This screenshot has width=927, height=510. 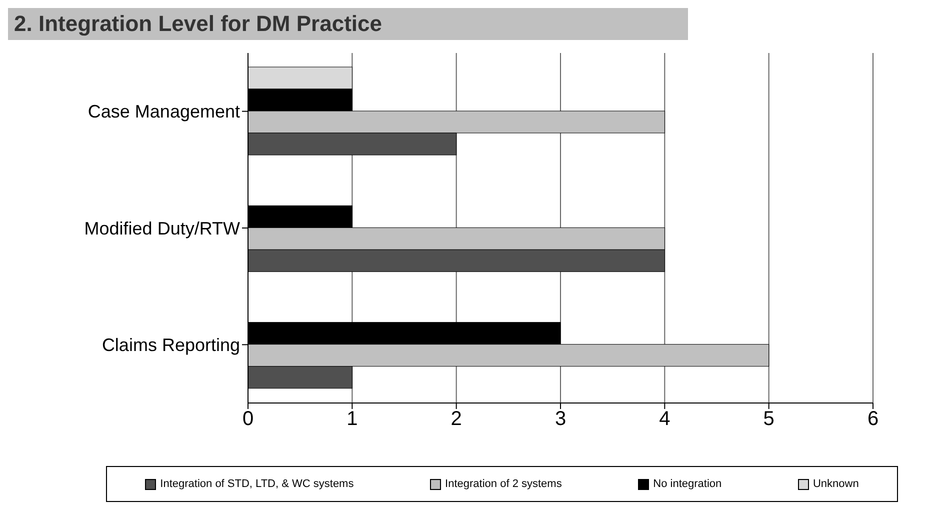 I want to click on y-tick-label: Claims Reporting, so click(x=171, y=345).